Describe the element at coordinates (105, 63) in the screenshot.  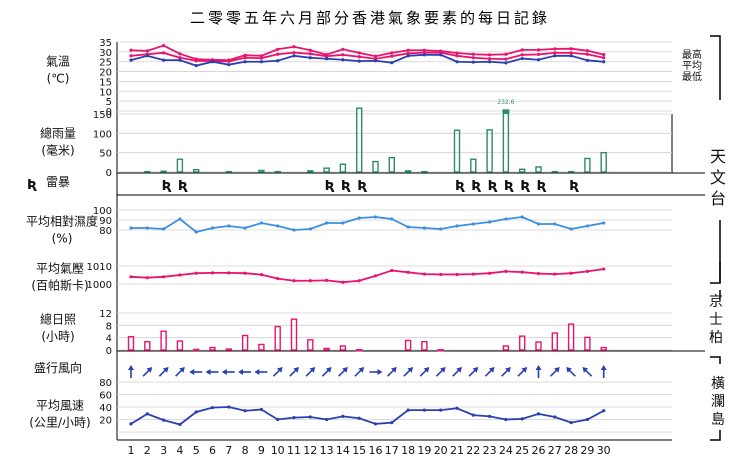
I see `temperature-tick-label: 25` at that location.